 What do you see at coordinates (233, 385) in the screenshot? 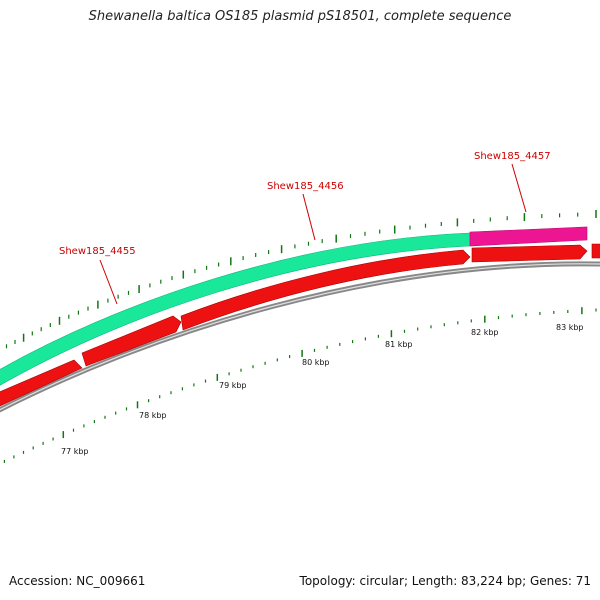
I see `kbp-label-79: 79 kbp` at bounding box center [233, 385].